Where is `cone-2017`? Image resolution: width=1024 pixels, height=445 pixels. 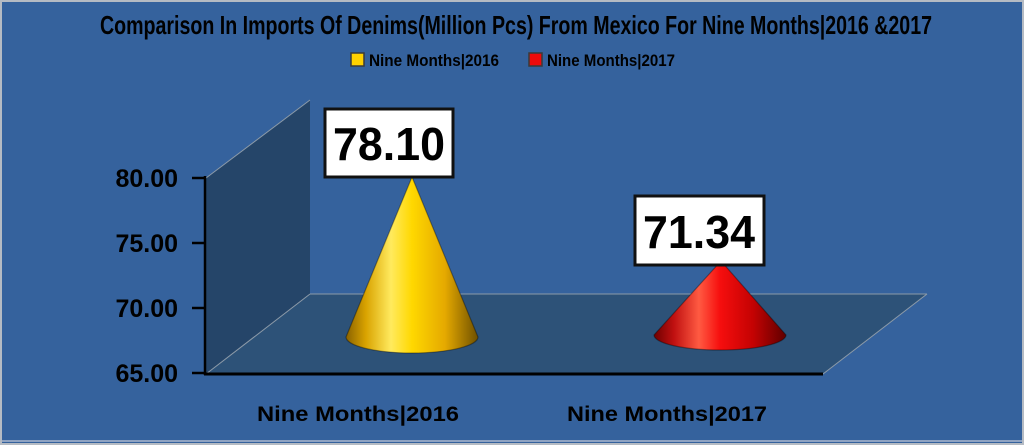
cone-2017 is located at coordinates (720, 305).